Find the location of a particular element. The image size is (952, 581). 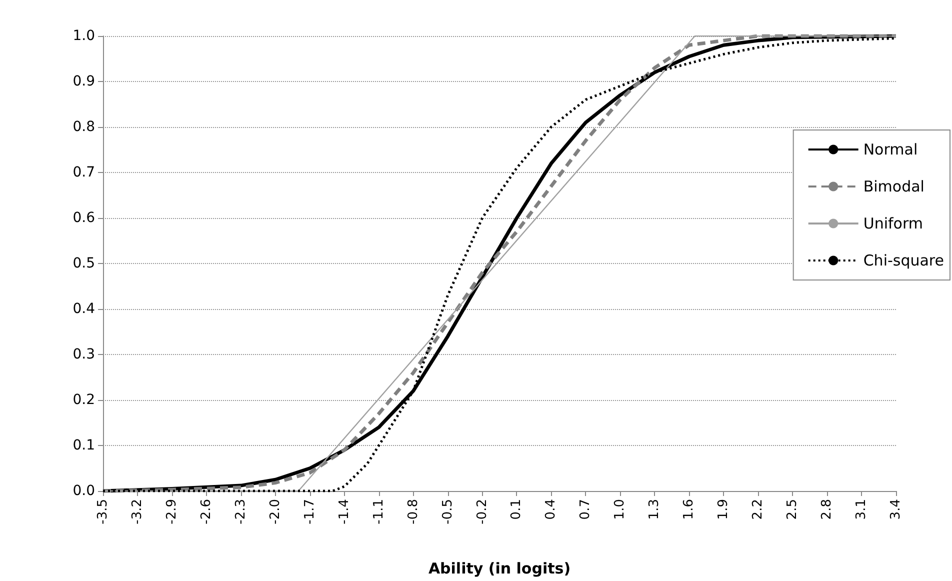

x-tick-label: 3.1 is located at coordinates (862, 509).